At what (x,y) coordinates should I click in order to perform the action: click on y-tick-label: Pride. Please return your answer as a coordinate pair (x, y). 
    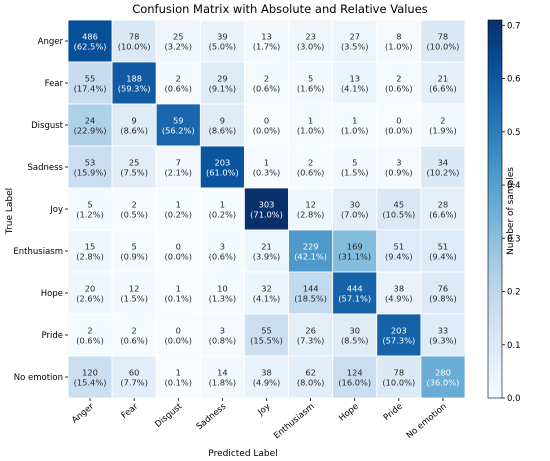
    Looking at the image, I should click on (52, 336).